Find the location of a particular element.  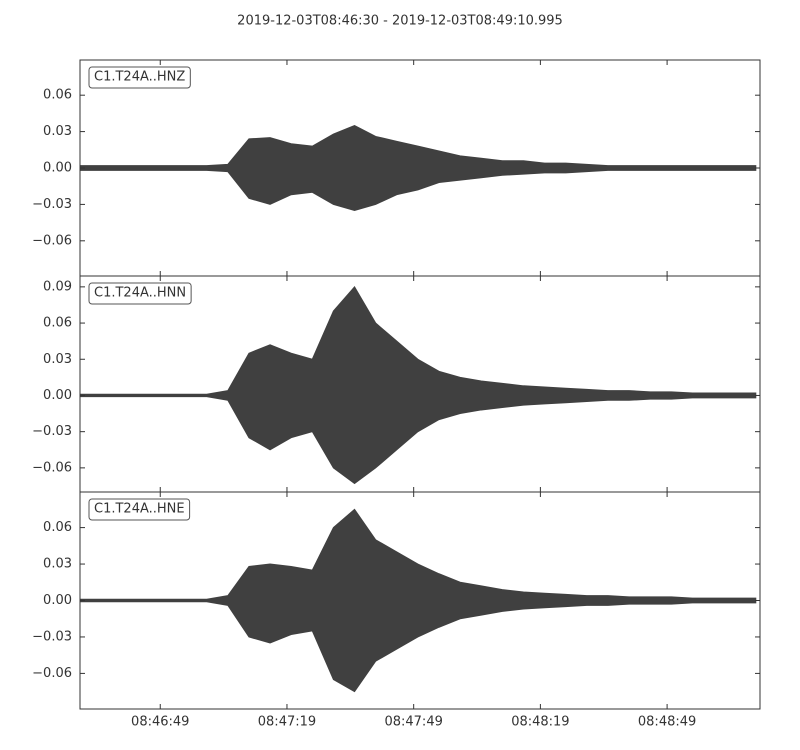

trace-label: C1.T24A..HNZ is located at coordinates (139, 77).